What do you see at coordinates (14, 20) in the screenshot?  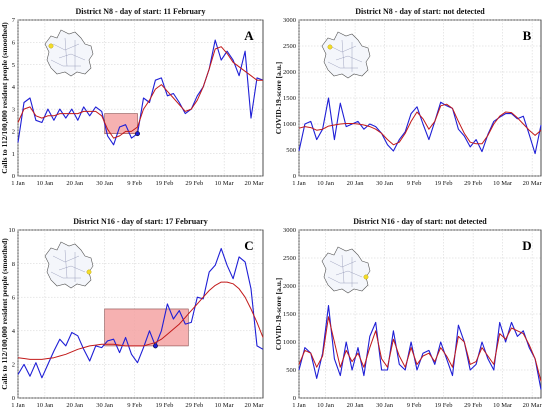 I see `y-tick-label: 7` at bounding box center [14, 20].